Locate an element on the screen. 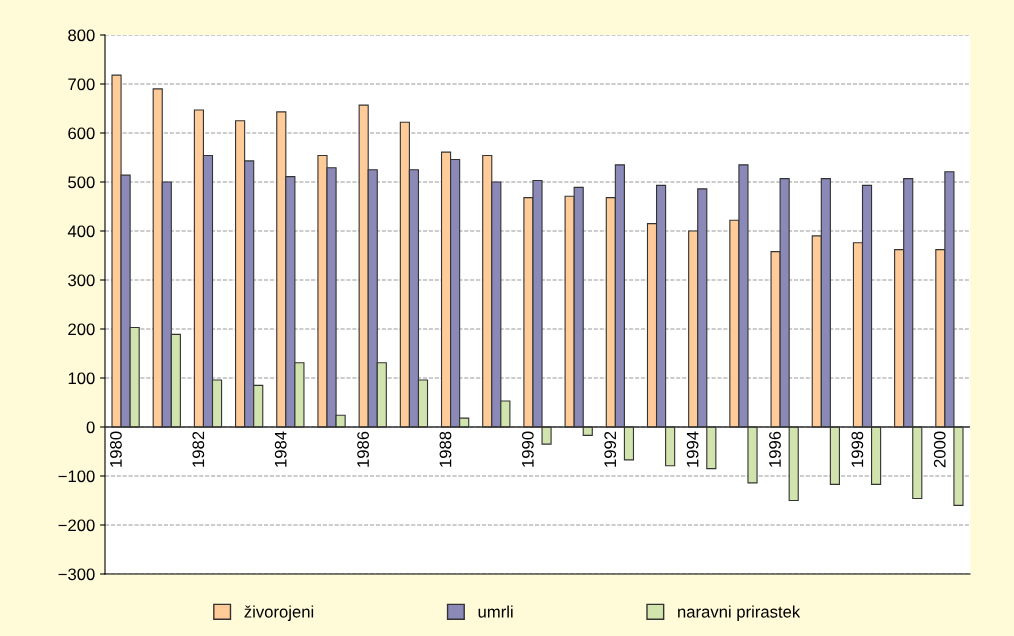 This screenshot has height=636, width=1014. y-tick-label: 400 is located at coordinates (81, 231).